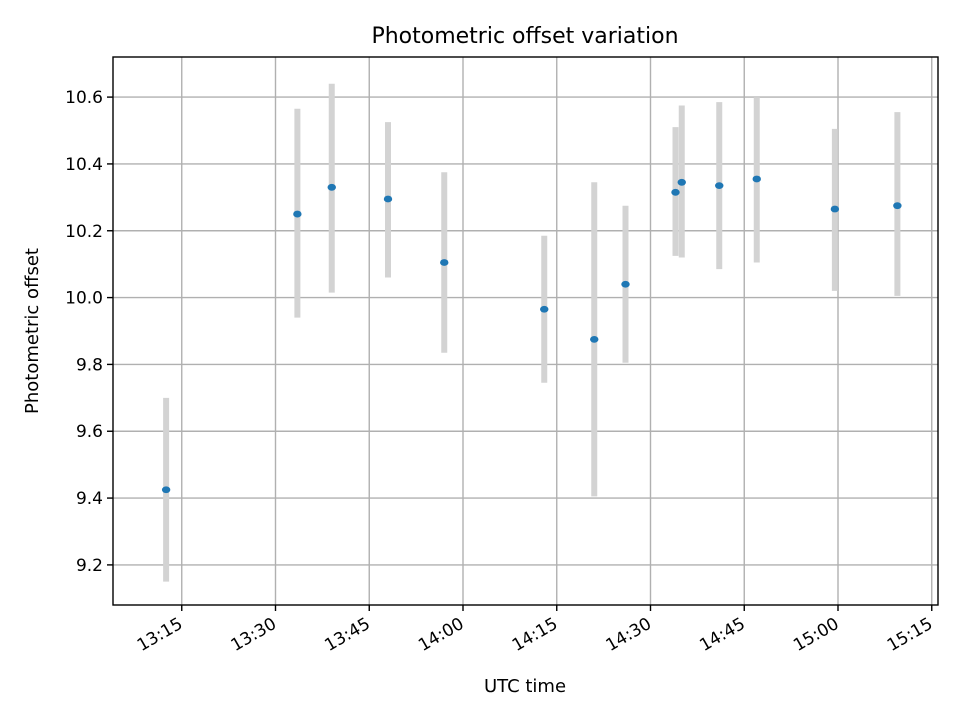 The width and height of the screenshot is (960, 720). What do you see at coordinates (722, 635) in the screenshot?
I see `x-tick-label: 14:45` at bounding box center [722, 635].